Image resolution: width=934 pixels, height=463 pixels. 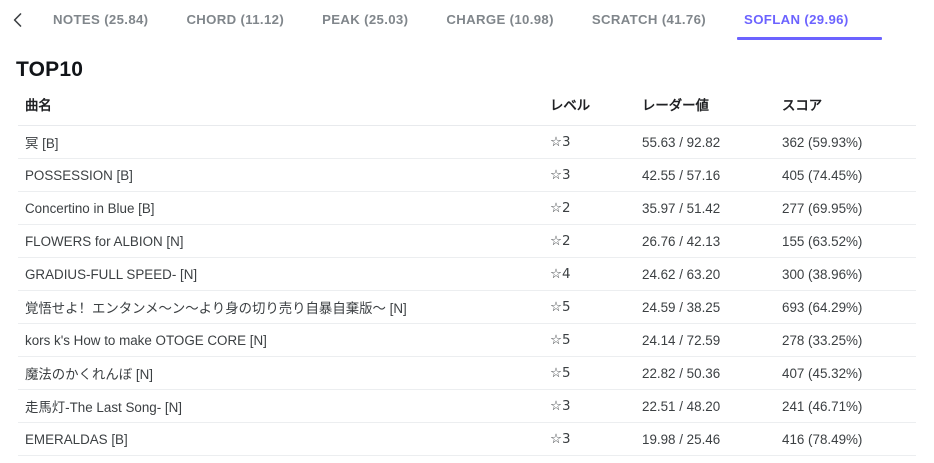 What do you see at coordinates (284, 406) in the screenshot?
I see `cell-song-title: 走馬灯-The Last Song- [N]` at bounding box center [284, 406].